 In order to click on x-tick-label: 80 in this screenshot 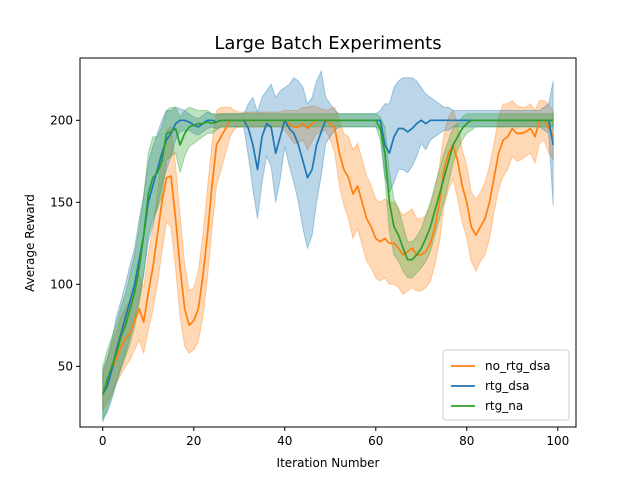, I will do `click(466, 441)`.